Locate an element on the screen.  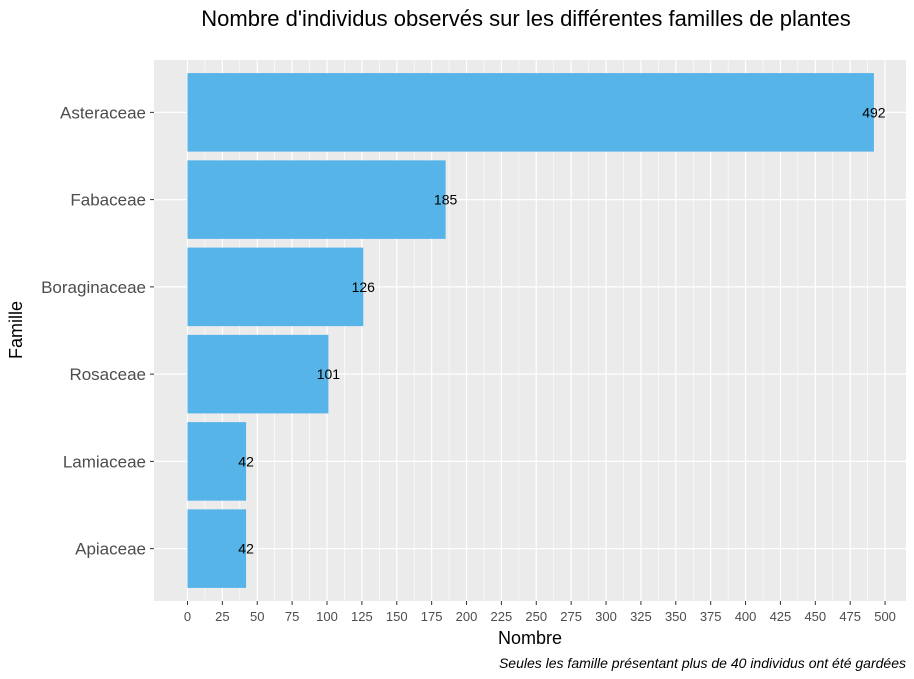
x-tick-label: 125 is located at coordinates (362, 616).